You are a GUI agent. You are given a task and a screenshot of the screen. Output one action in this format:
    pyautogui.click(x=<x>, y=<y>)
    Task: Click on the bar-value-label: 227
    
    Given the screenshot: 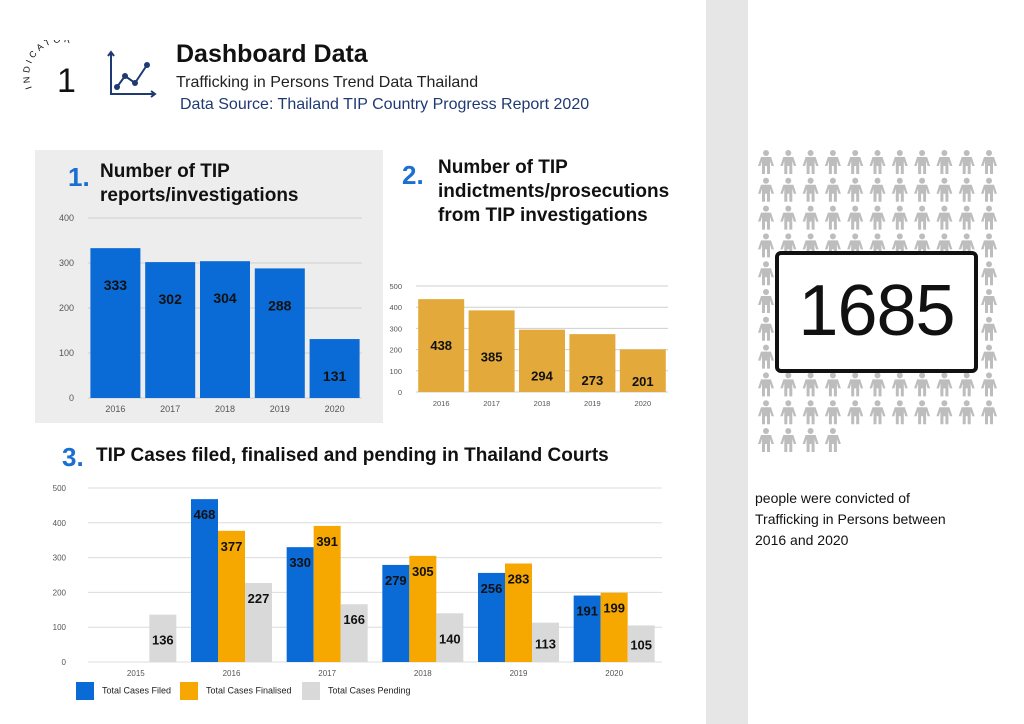 What is the action you would take?
    pyautogui.click(x=259, y=598)
    